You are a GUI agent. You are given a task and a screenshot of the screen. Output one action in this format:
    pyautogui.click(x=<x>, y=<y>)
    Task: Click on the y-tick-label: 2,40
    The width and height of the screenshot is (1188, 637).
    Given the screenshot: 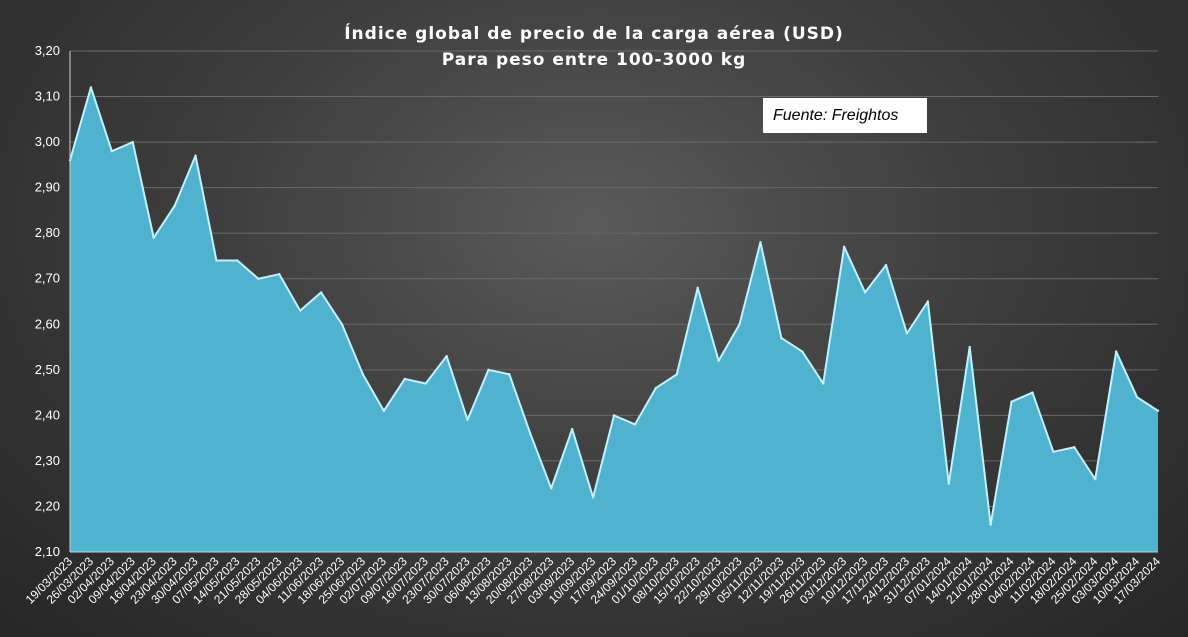 What is the action you would take?
    pyautogui.click(x=47, y=414)
    